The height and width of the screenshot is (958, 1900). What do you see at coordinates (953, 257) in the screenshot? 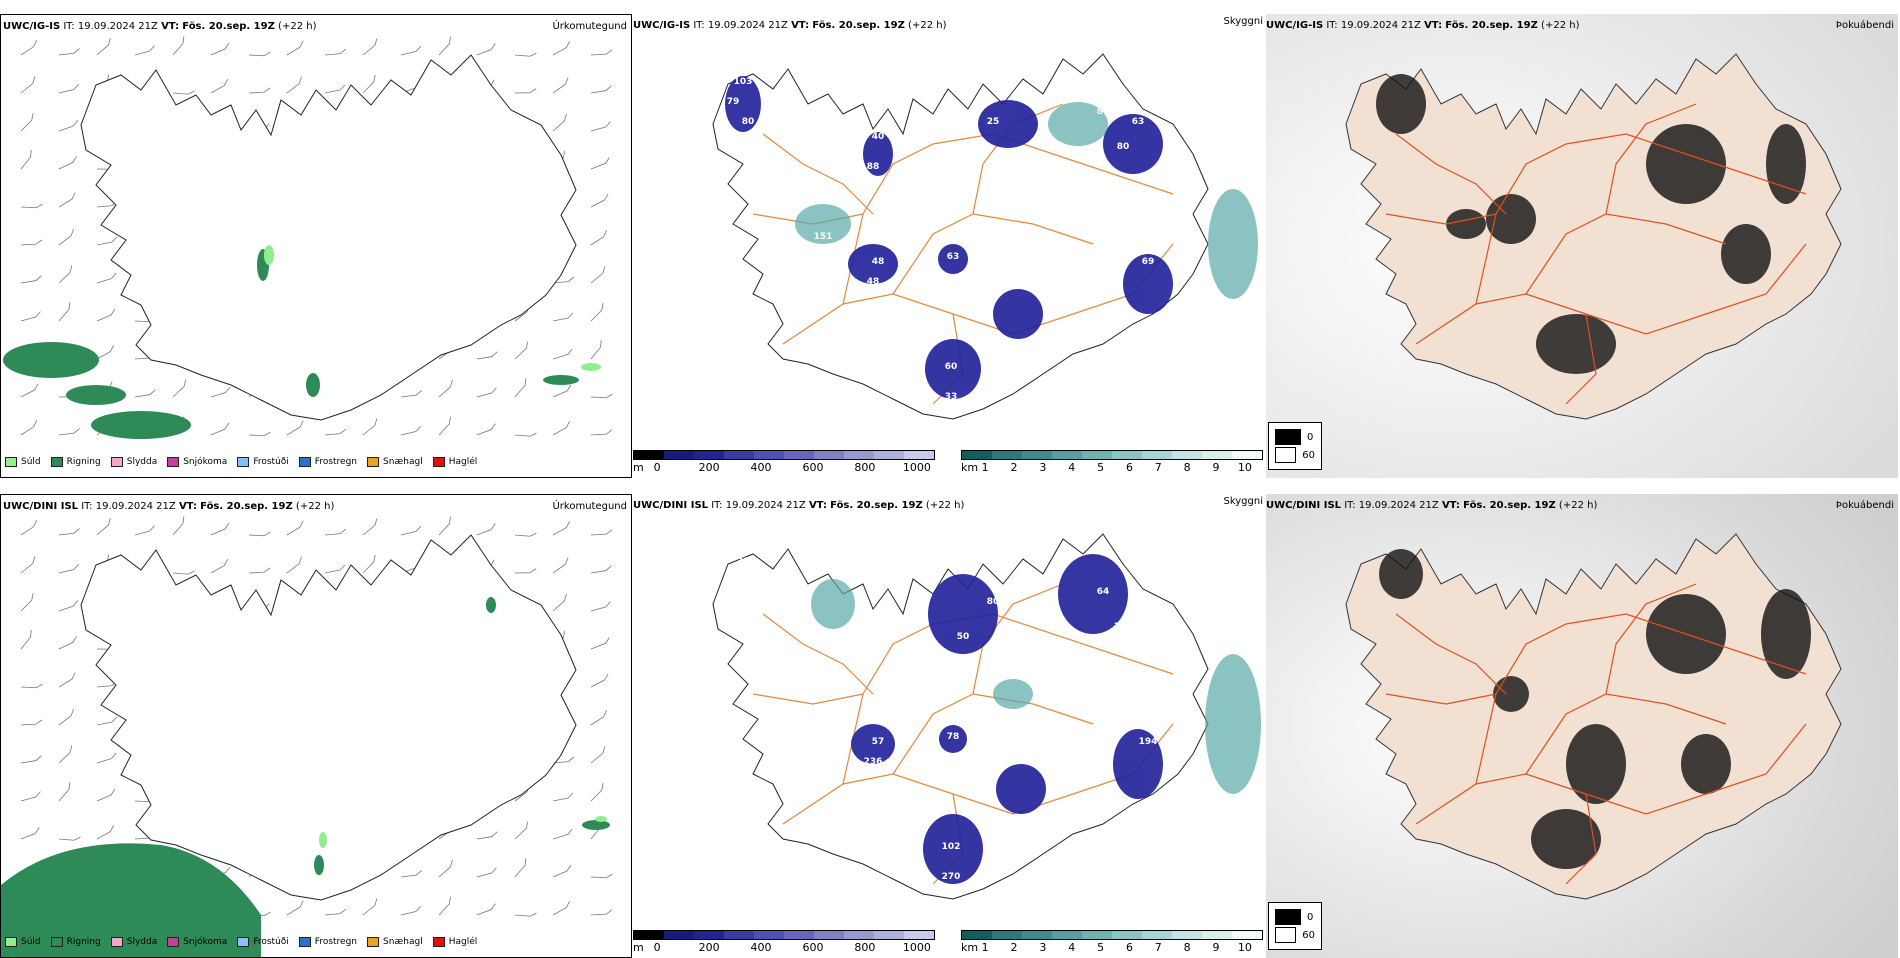
I see `cloud-base-label: 63` at bounding box center [953, 257].